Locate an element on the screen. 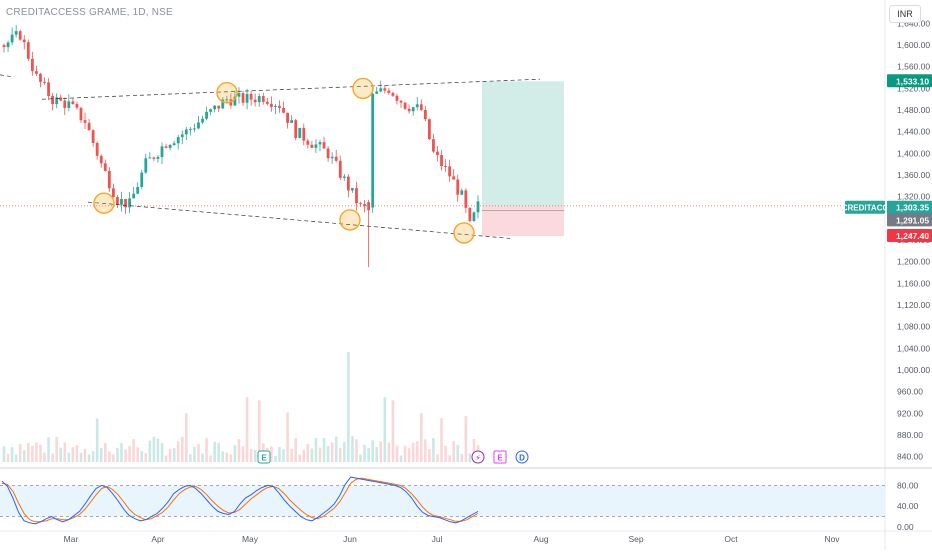 The width and height of the screenshot is (932, 555). event-marker-label: ⚡ is located at coordinates (478, 458).